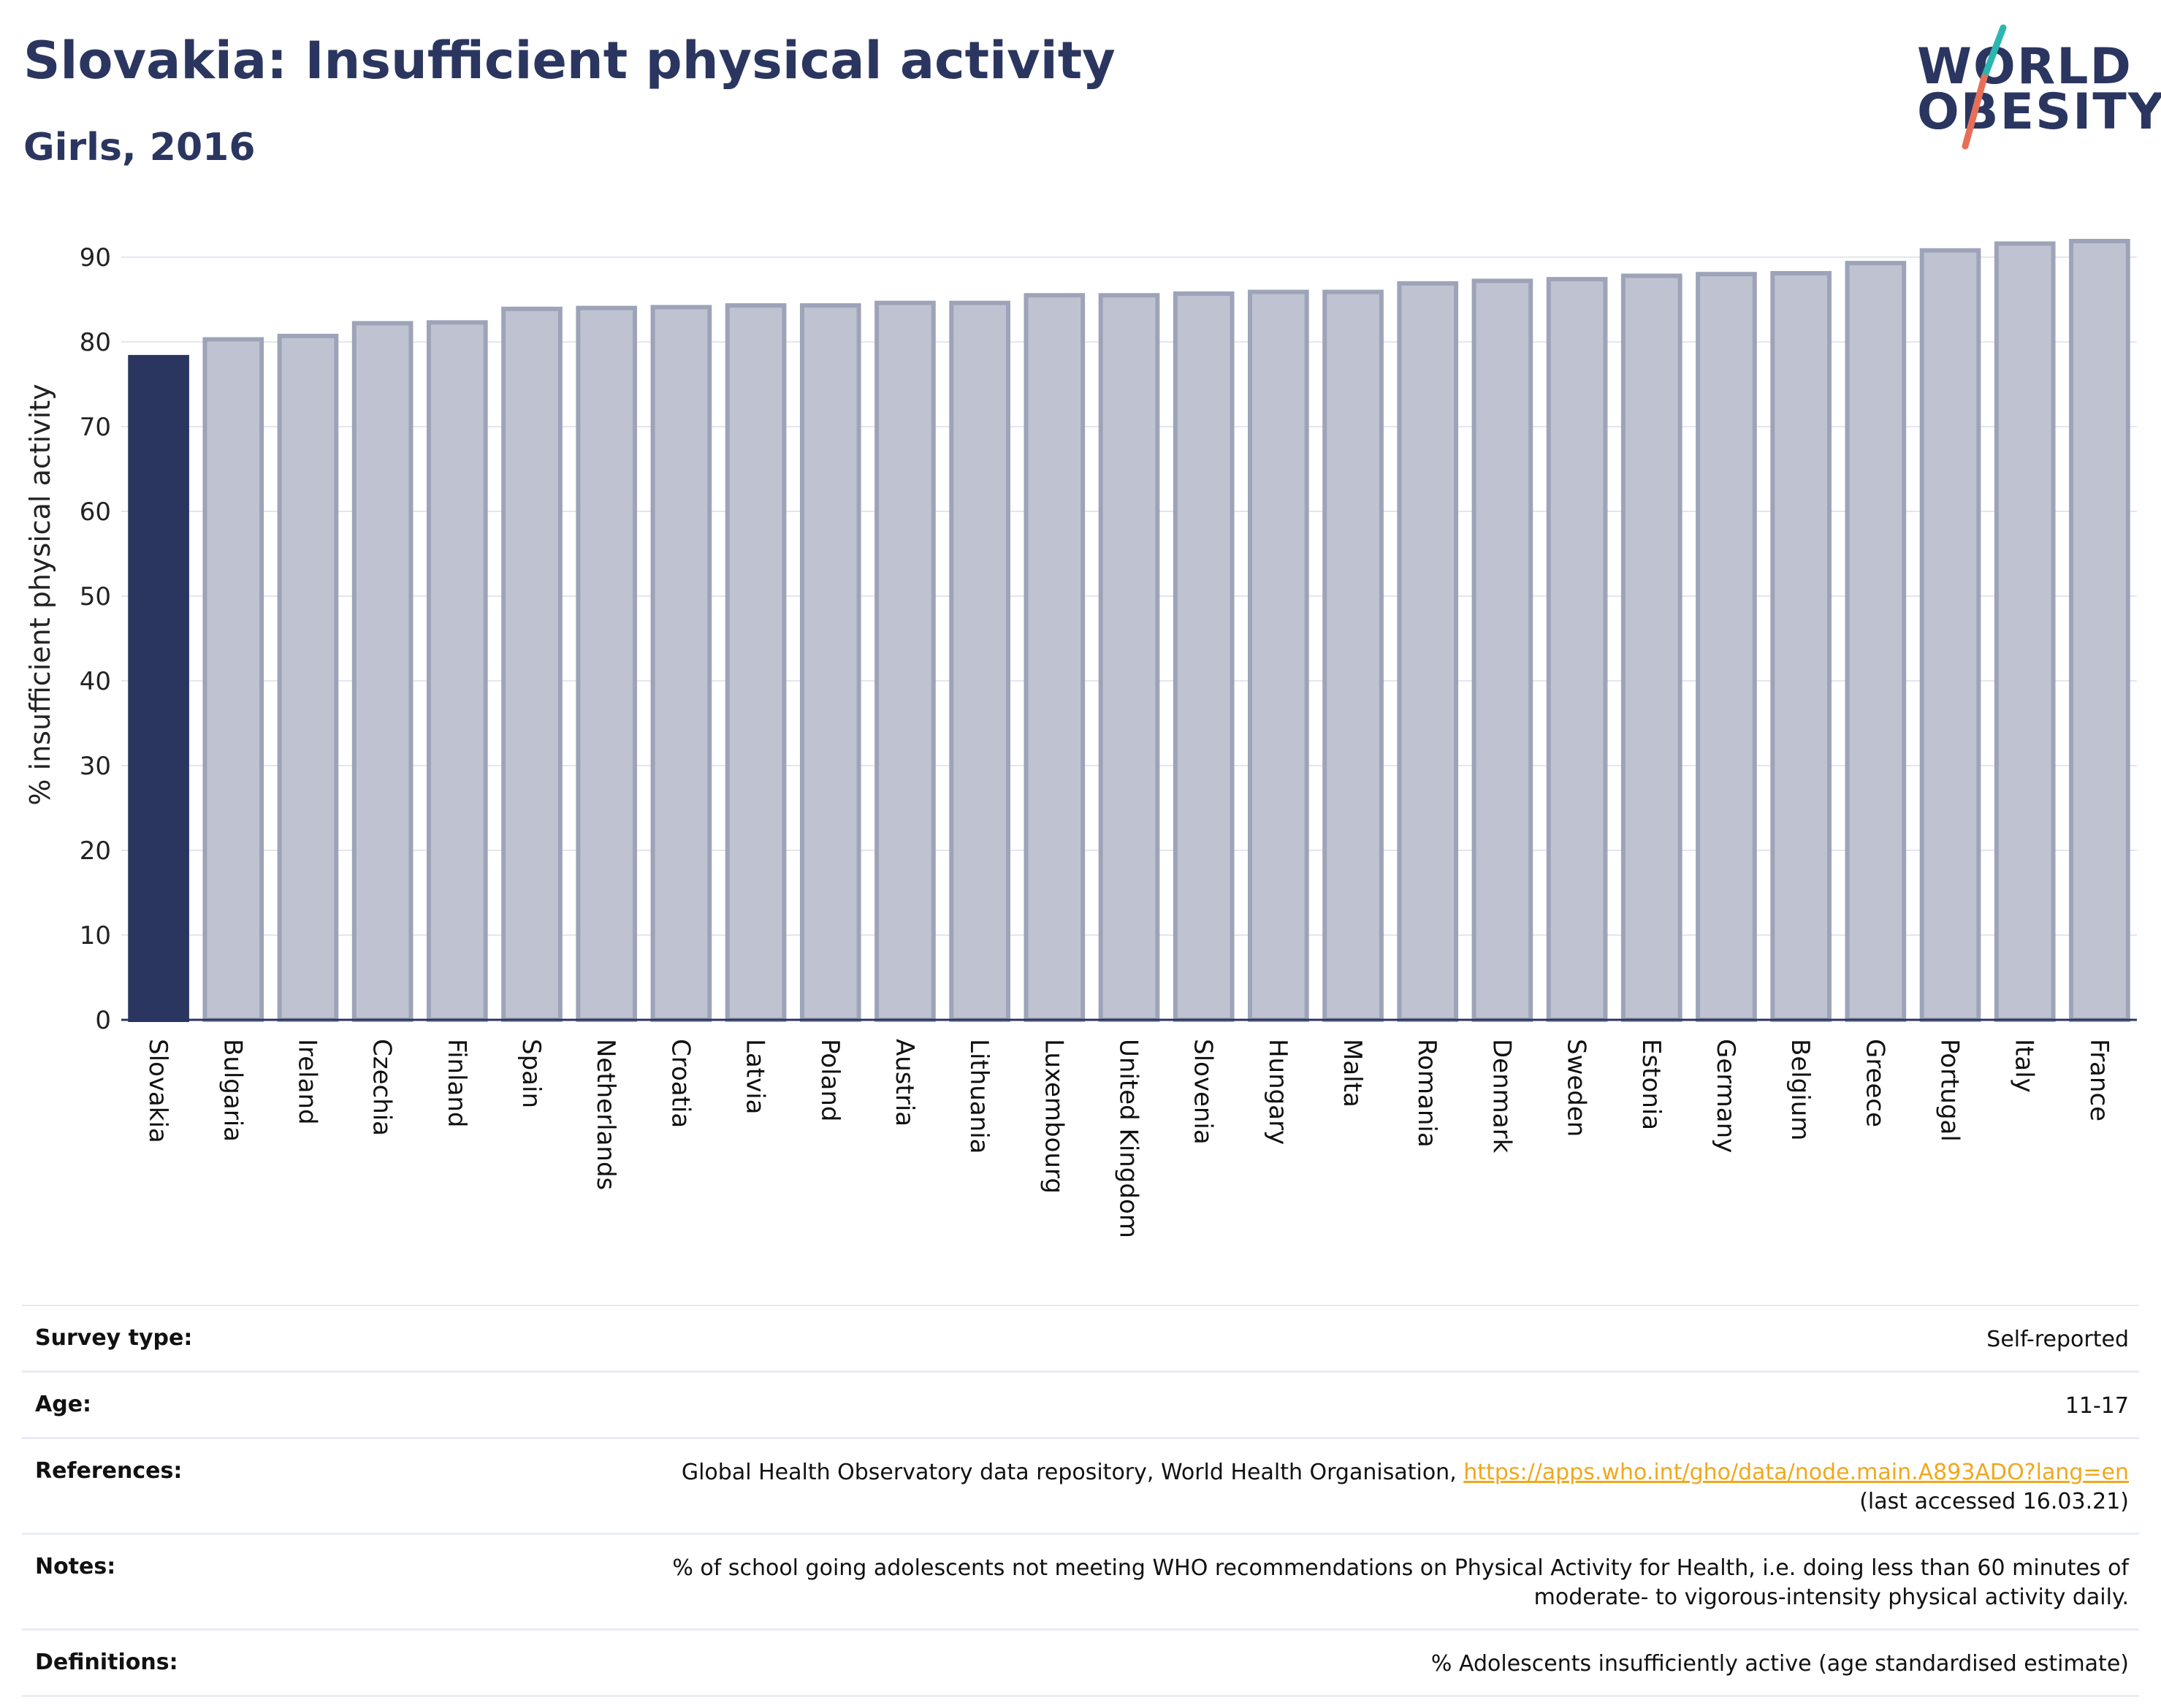 The height and width of the screenshot is (1708, 2161). What do you see at coordinates (75, 1567) in the screenshot?
I see `notes-label: Notes:` at bounding box center [75, 1567].